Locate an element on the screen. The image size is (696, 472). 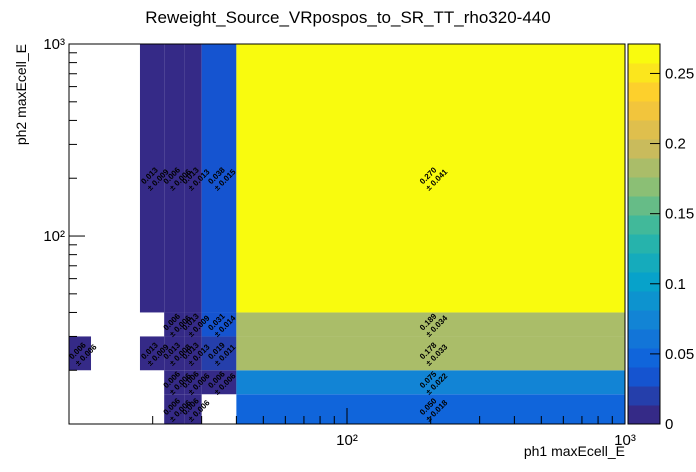
colorbar-tick-label: 0 is located at coordinates (669, 424).